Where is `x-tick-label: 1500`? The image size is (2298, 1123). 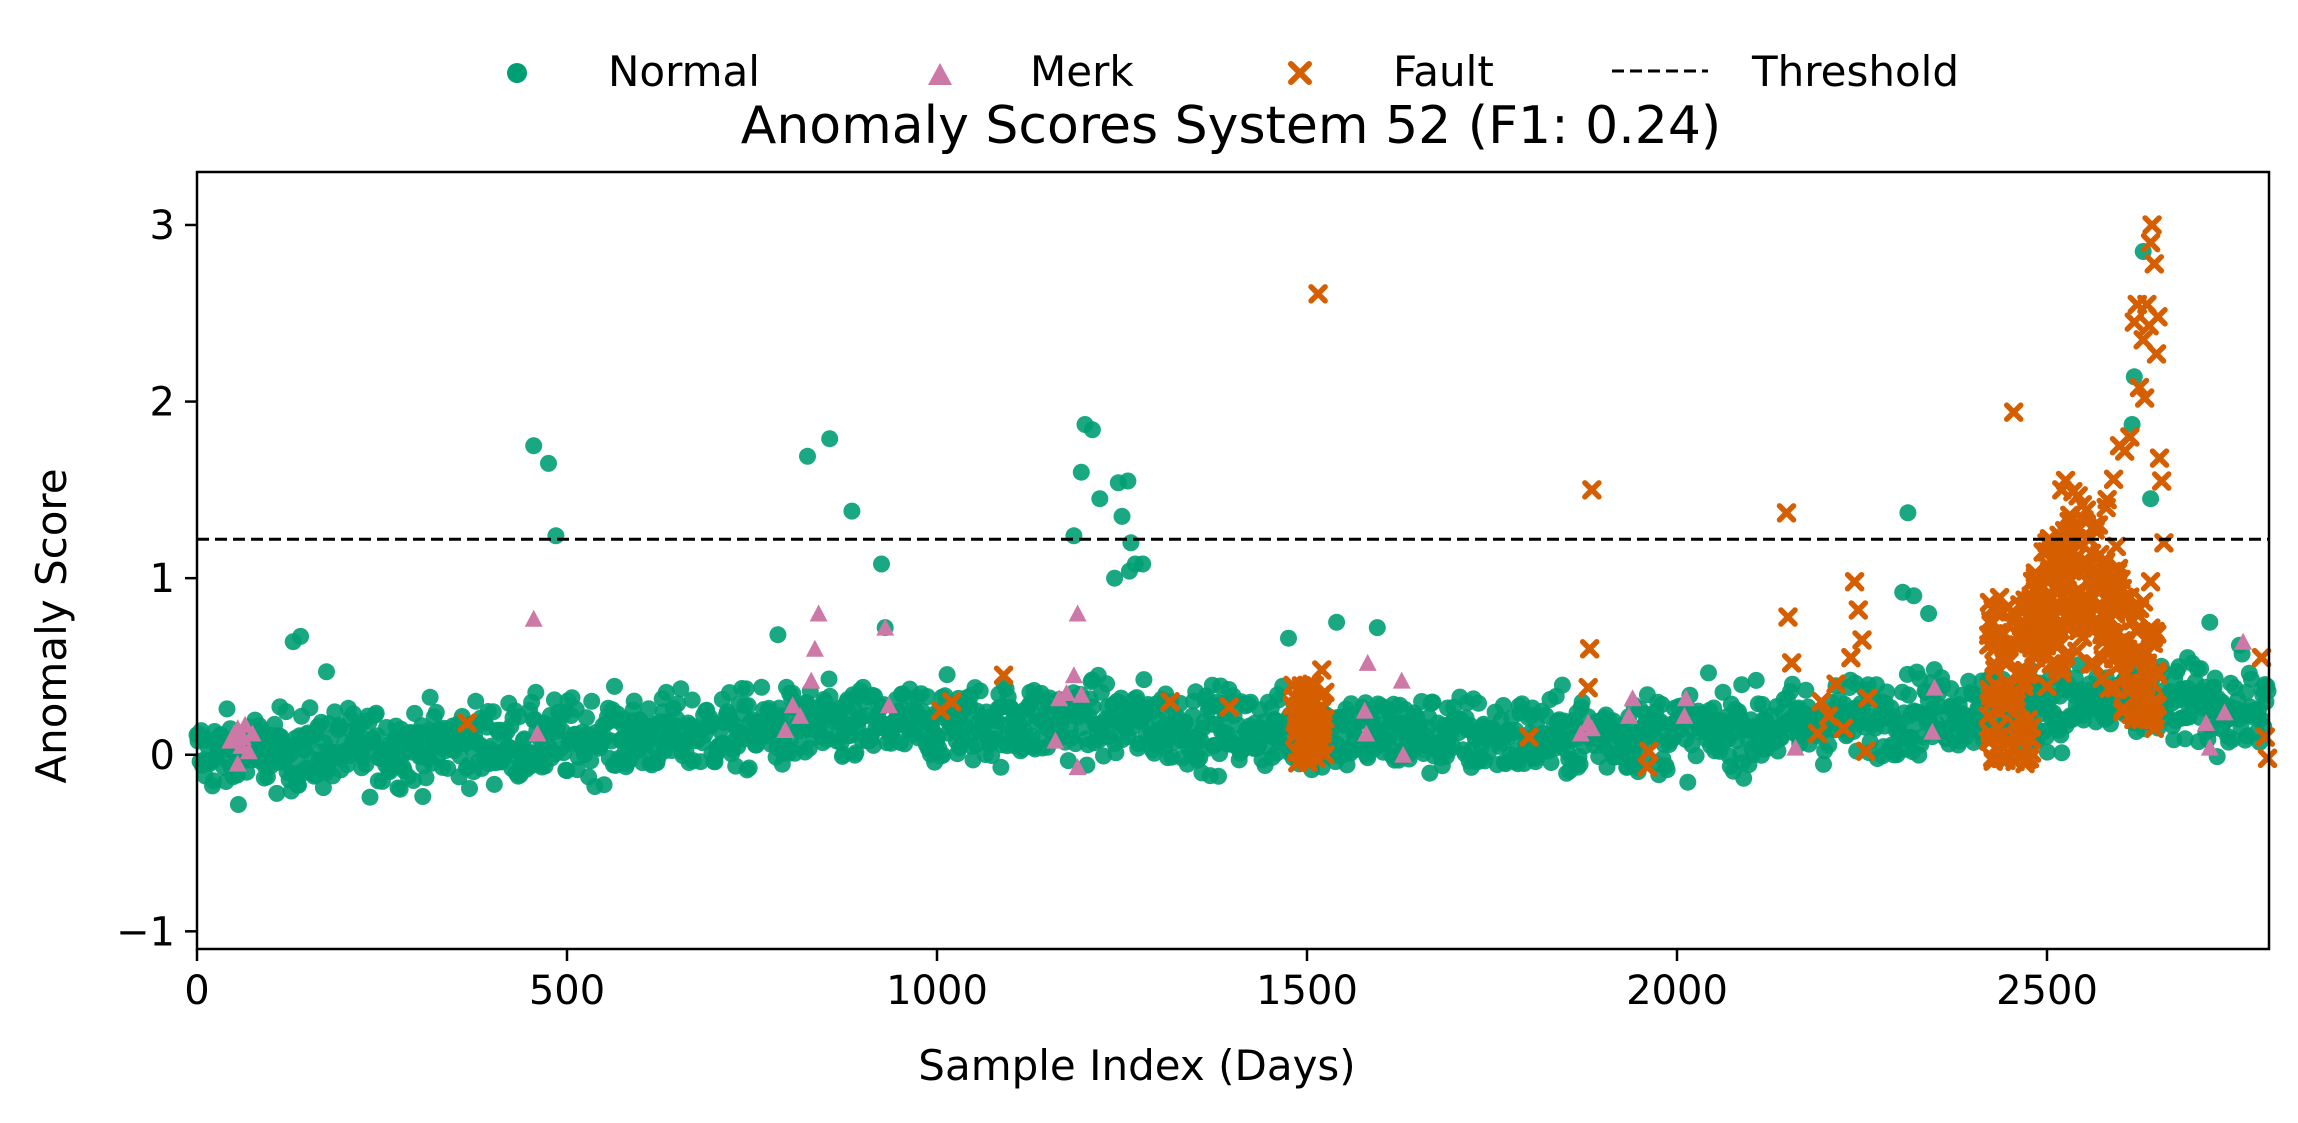
x-tick-label: 1500 is located at coordinates (1307, 991).